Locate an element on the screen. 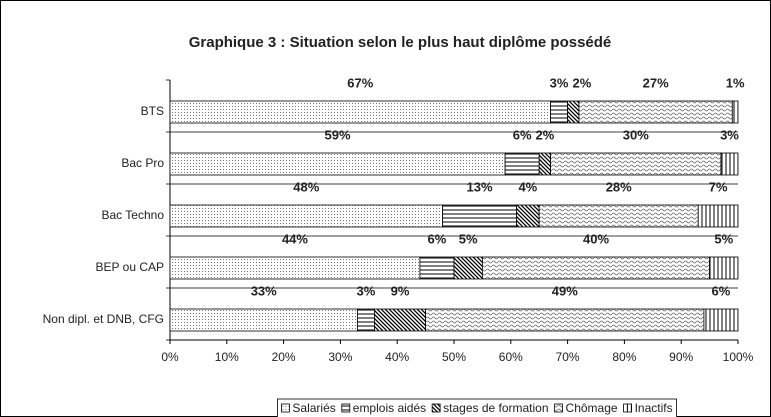  y-tick-label: BTS is located at coordinates (152, 111).